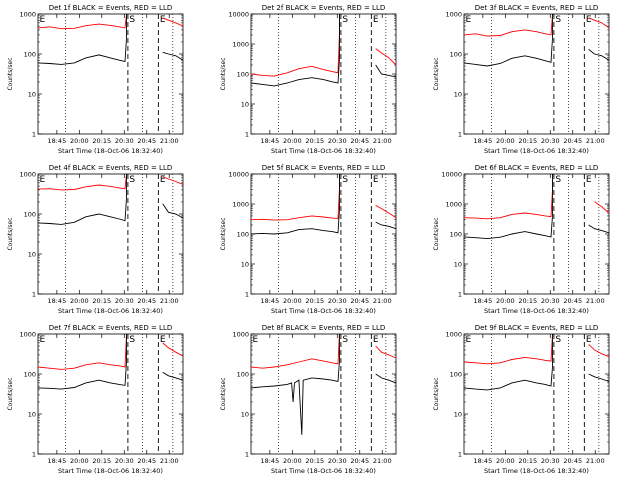  What do you see at coordinates (110, 168) in the screenshot?
I see `chart-title: Det 4f BLACK = Events, RED = LLD` at bounding box center [110, 168].